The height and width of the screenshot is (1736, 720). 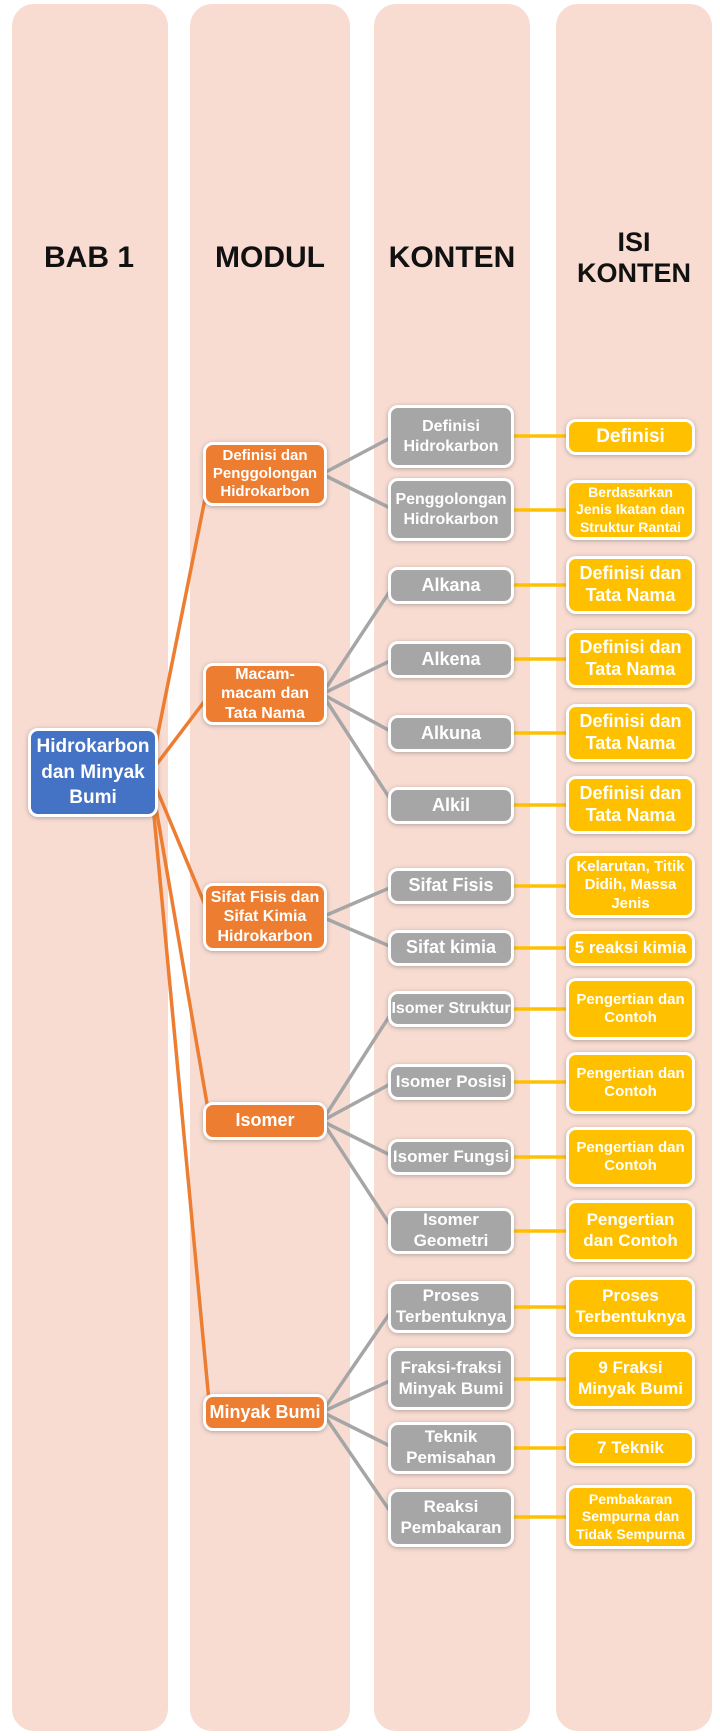 I want to click on konten-node-proses-terbentuknya: Proses Terbentuknya, so click(x=451, y=1307).